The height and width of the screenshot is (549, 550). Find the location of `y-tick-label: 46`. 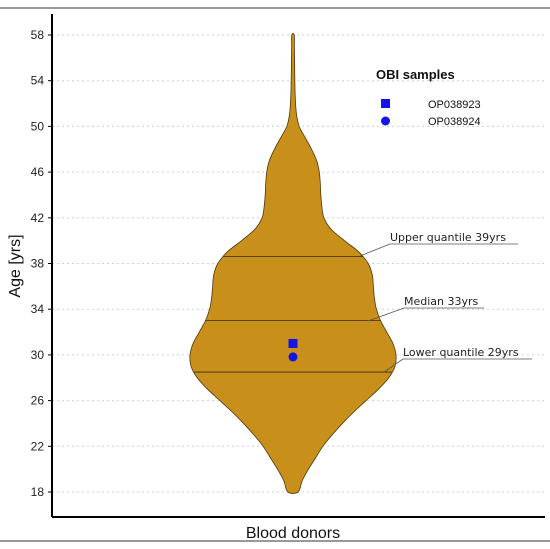

y-tick-label: 46 is located at coordinates (38, 172).